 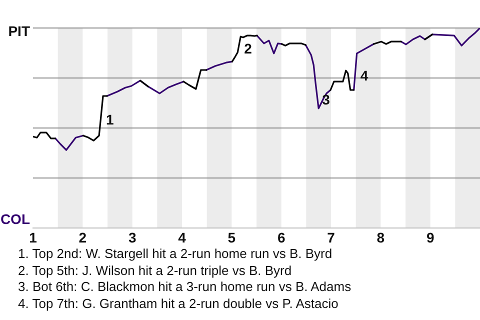 What do you see at coordinates (110, 120) in the screenshot?
I see `annotation: 1` at bounding box center [110, 120].